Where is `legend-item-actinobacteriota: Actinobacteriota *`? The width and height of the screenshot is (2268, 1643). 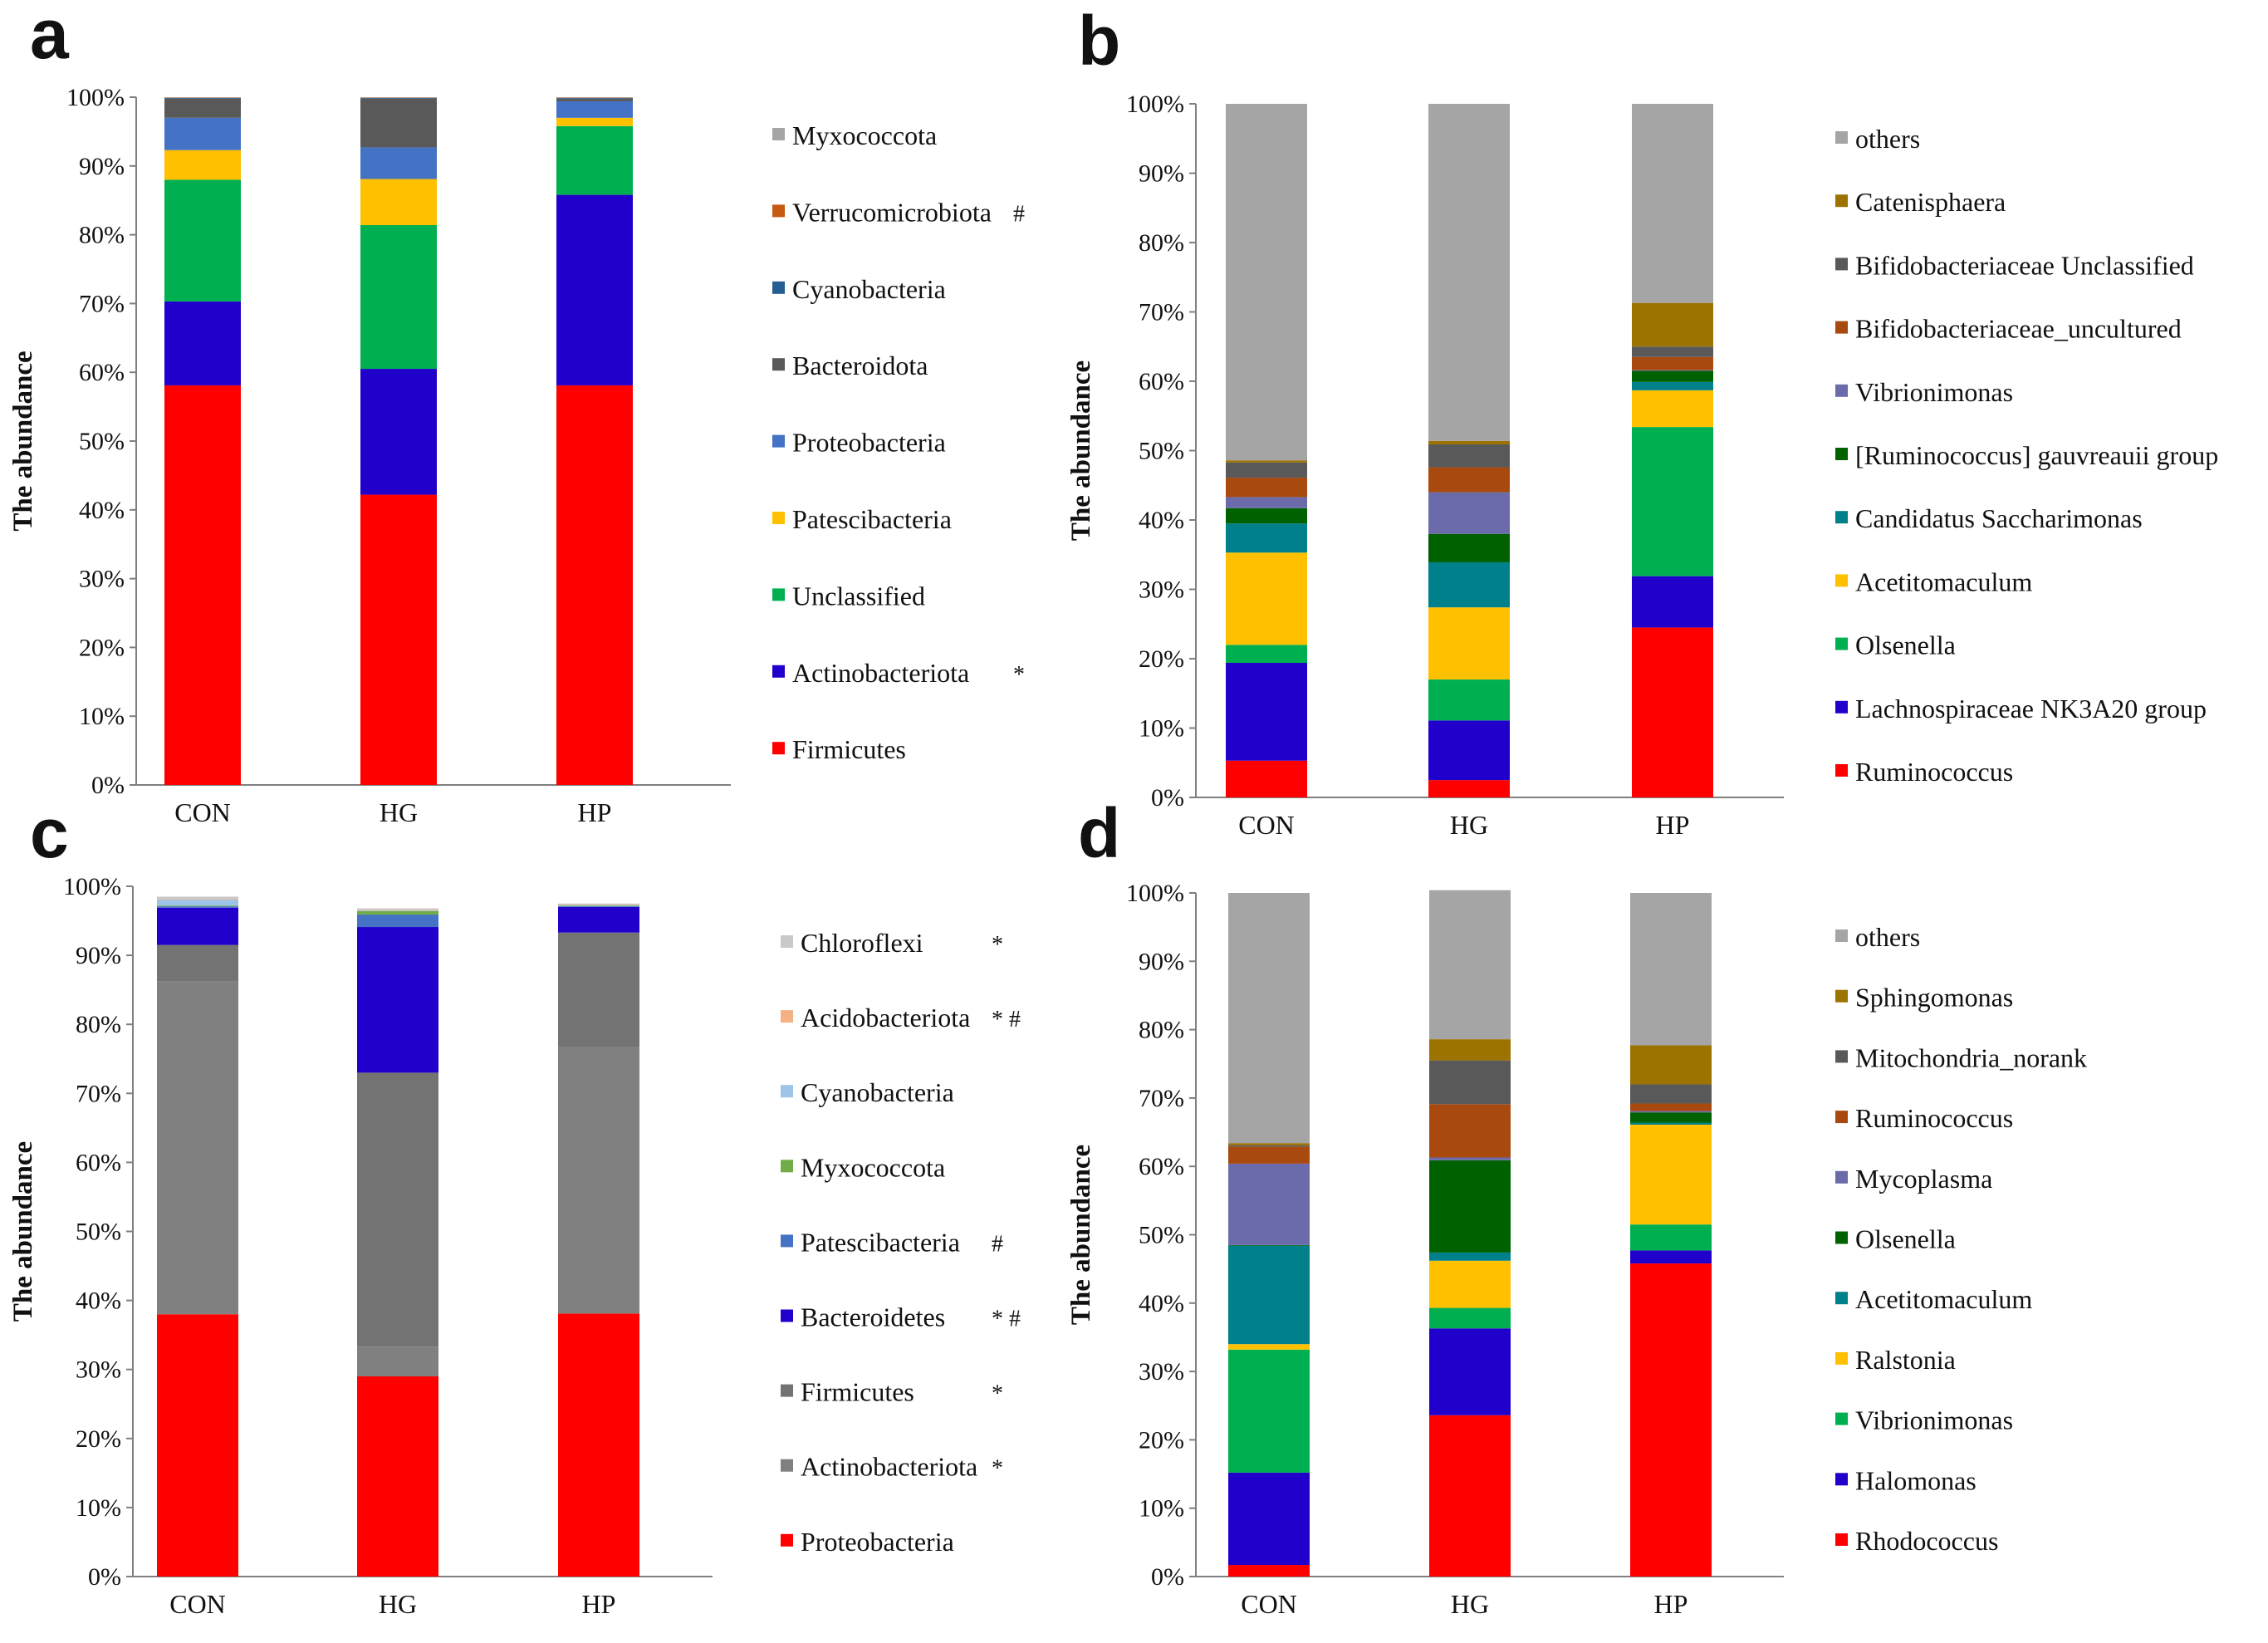 legend-item-actinobacteriota: Actinobacteriota * is located at coordinates (892, 1467).